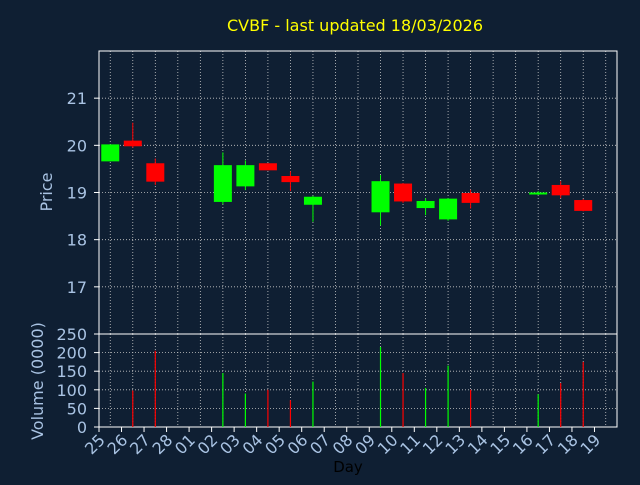  What do you see at coordinates (82, 427) in the screenshot?
I see `volume-y-tick-label: 0` at bounding box center [82, 427].